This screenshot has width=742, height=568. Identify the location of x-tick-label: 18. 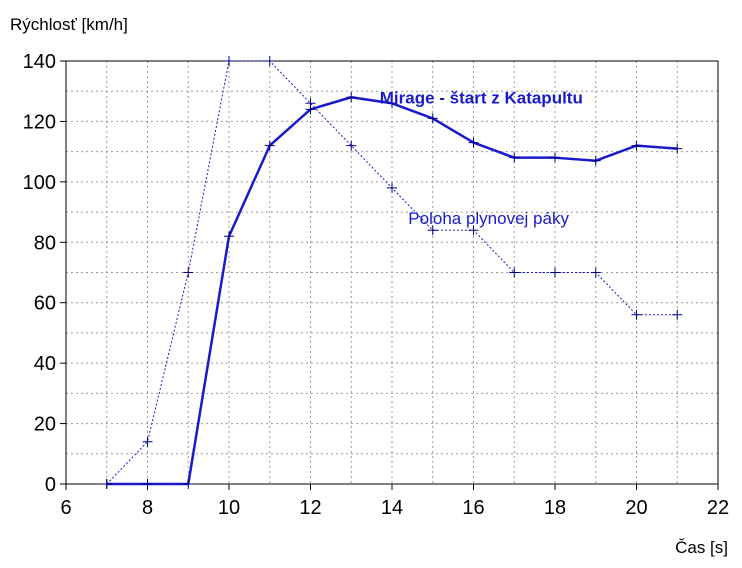
(555, 508).